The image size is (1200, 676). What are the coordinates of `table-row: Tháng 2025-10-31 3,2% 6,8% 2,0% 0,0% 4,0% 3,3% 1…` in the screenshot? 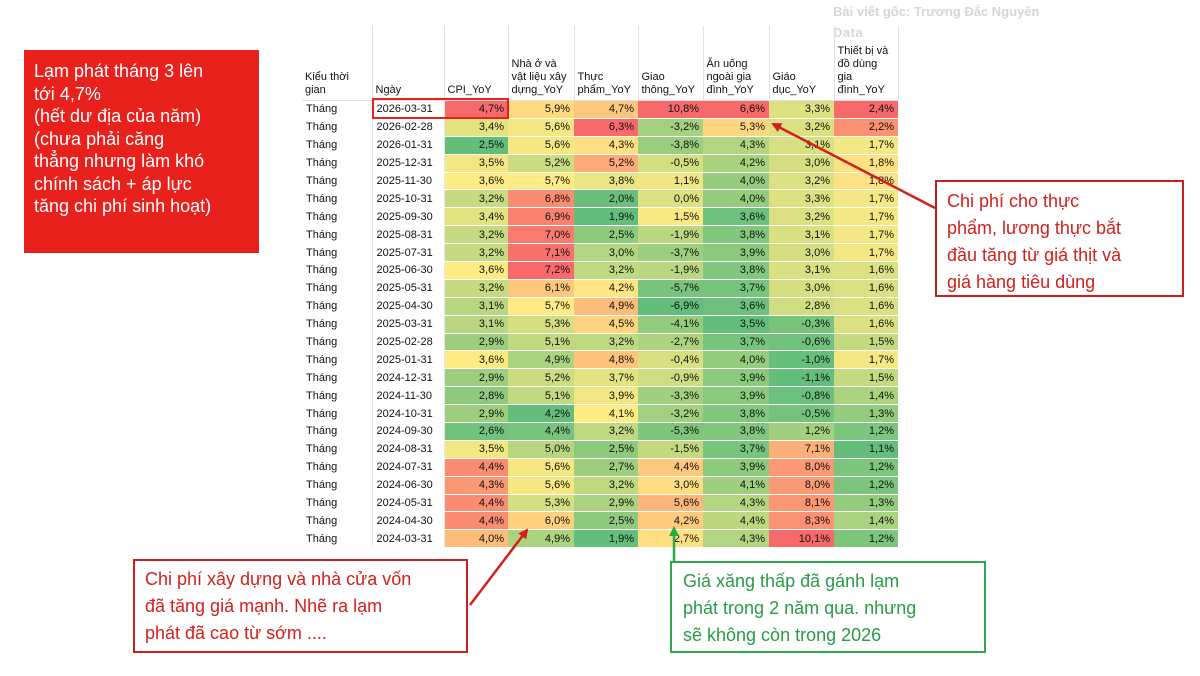 It's located at (600, 199).